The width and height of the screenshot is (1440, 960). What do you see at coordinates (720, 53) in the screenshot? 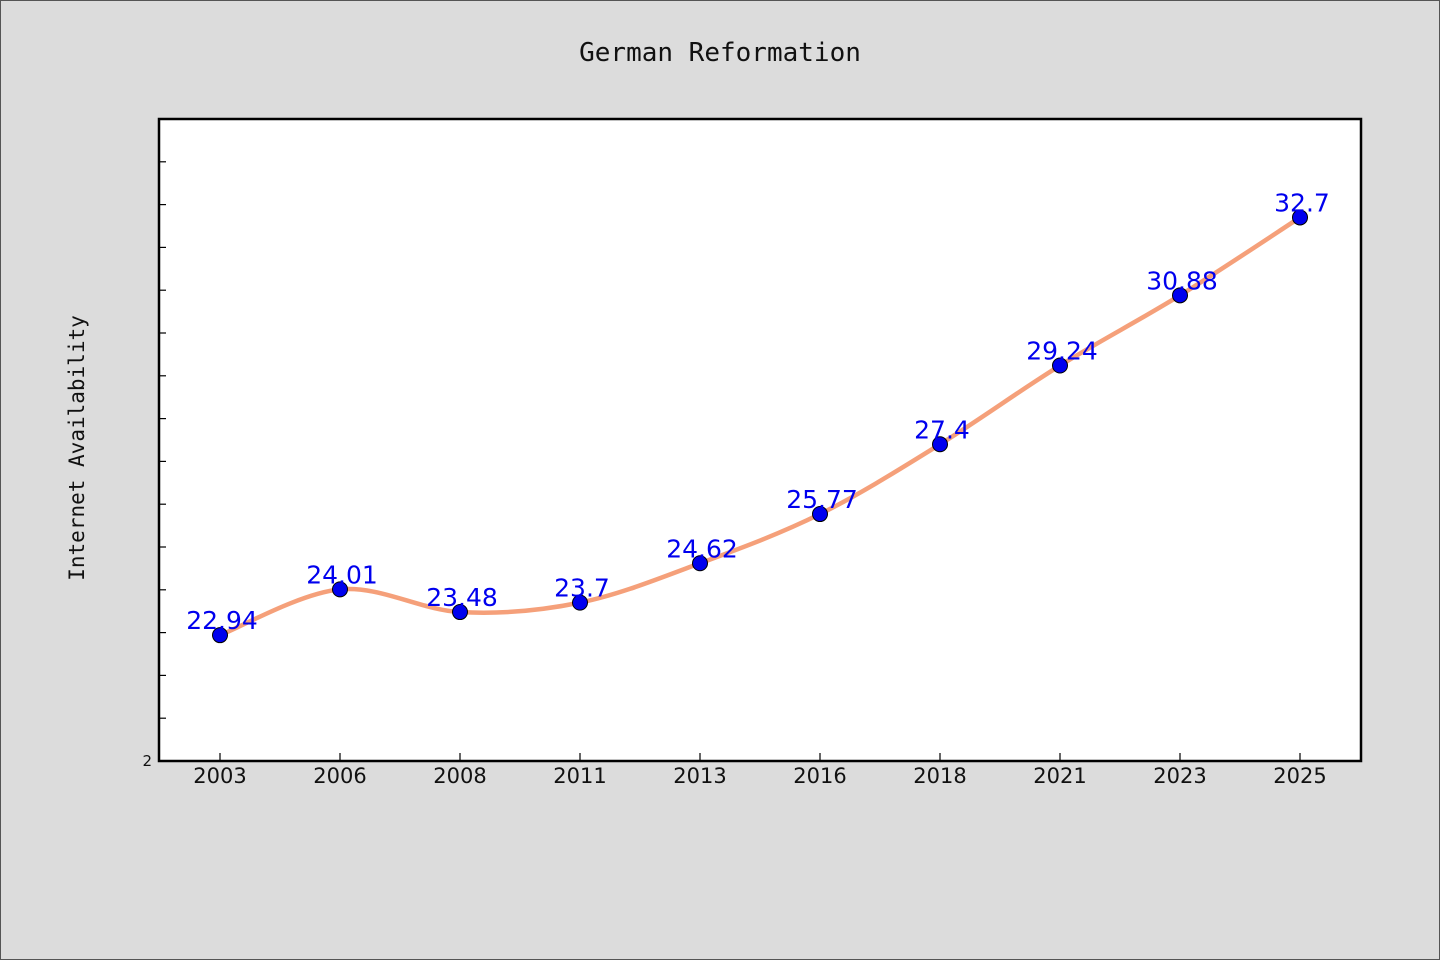
I see `chart-title: German Reformation` at bounding box center [720, 53].